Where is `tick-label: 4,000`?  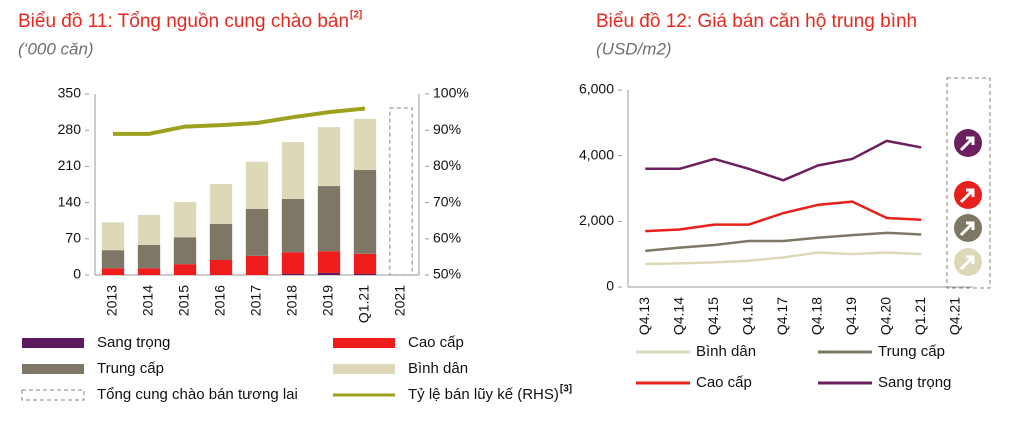 tick-label: 4,000 is located at coordinates (596, 154).